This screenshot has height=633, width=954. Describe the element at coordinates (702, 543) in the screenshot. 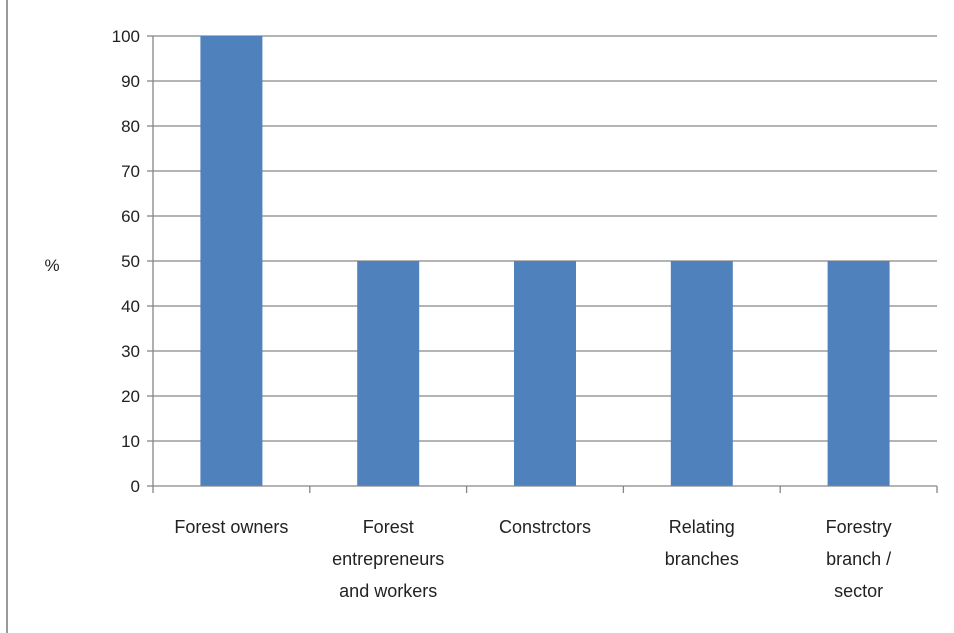

I see `x-category-label: Relating branches` at that location.